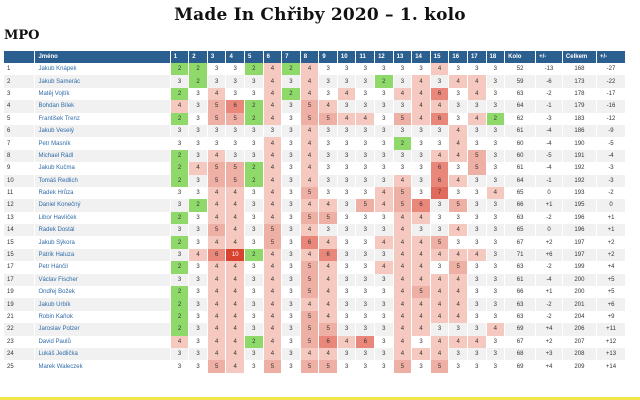  What do you see at coordinates (315, 230) in the screenshot?
I see `table-row: 14 Radek Dostál 3 3 5 4 3 5 3 4 3 3 3 3 4 3 3 4 3 3 65 0 196 +1` at bounding box center [315, 230].